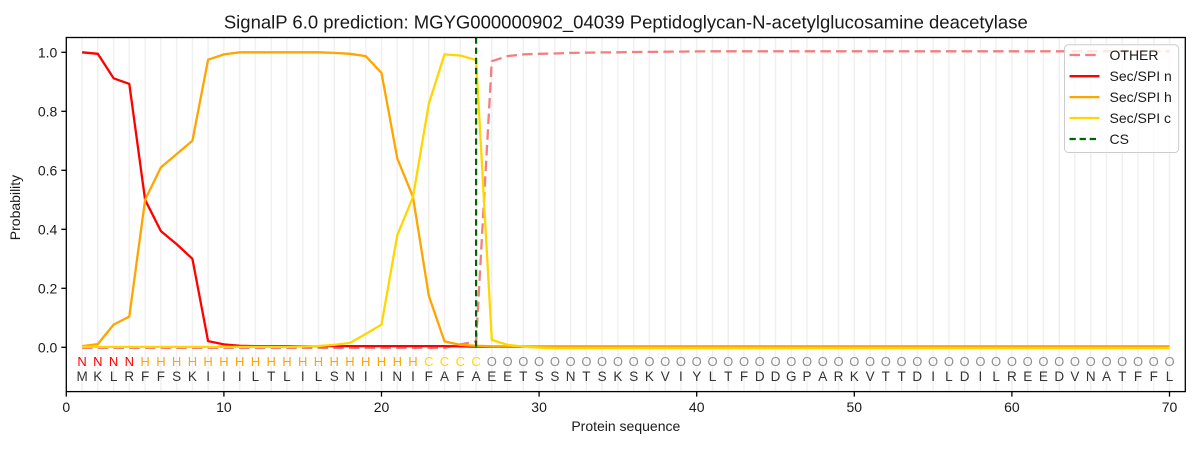 The width and height of the screenshot is (1200, 455). What do you see at coordinates (855, 407) in the screenshot?
I see `svg-text: 50` at bounding box center [855, 407].